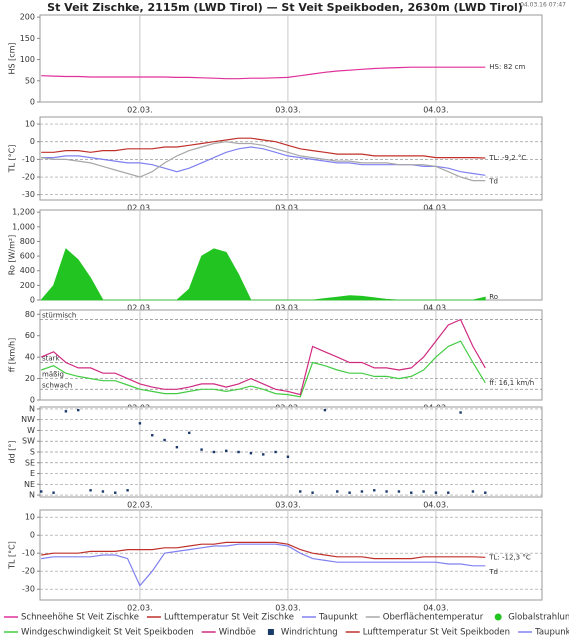 This screenshot has height=640, width=569. What do you see at coordinates (23, 212) in the screenshot?
I see `y-tick-label: 1,200` at bounding box center [23, 212].